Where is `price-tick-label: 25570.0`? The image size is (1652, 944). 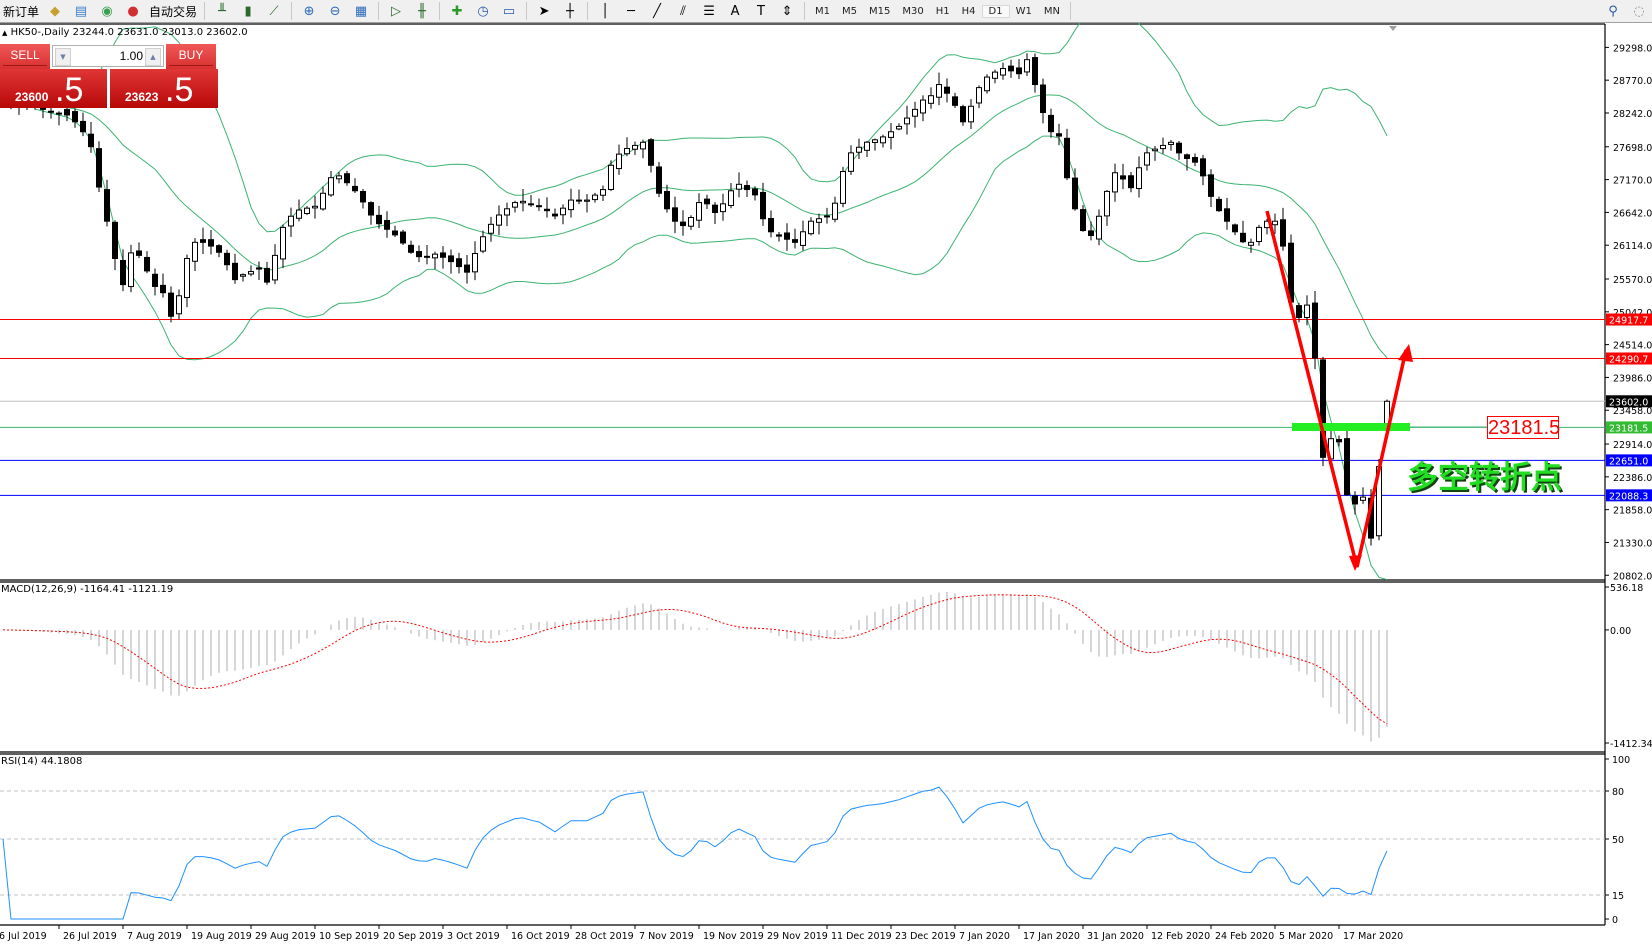 price-tick-label: 25570.0 is located at coordinates (1632, 280).